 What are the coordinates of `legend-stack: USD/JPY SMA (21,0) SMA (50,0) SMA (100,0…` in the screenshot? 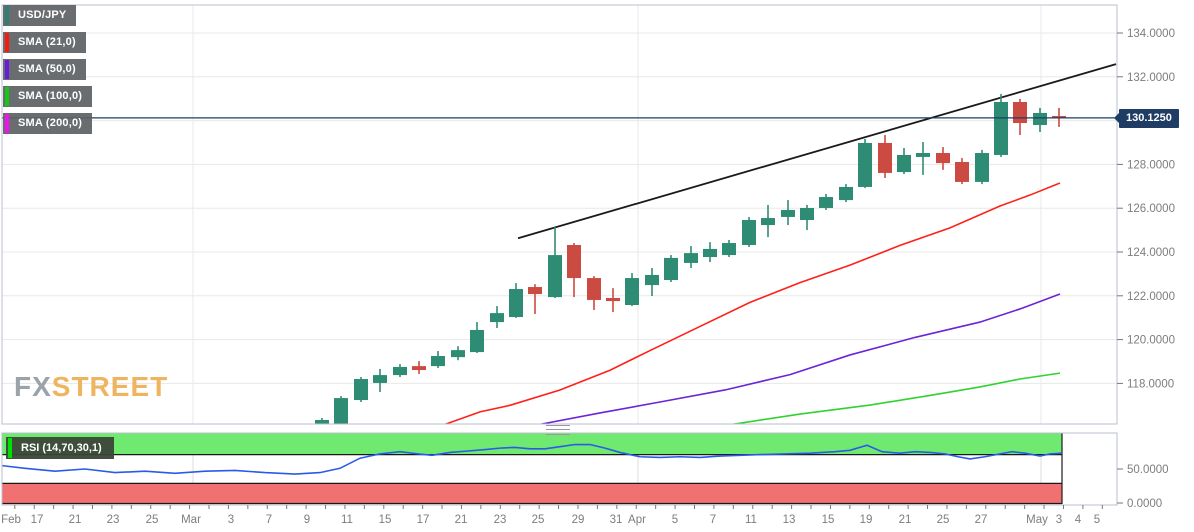 It's located at (48, 72).